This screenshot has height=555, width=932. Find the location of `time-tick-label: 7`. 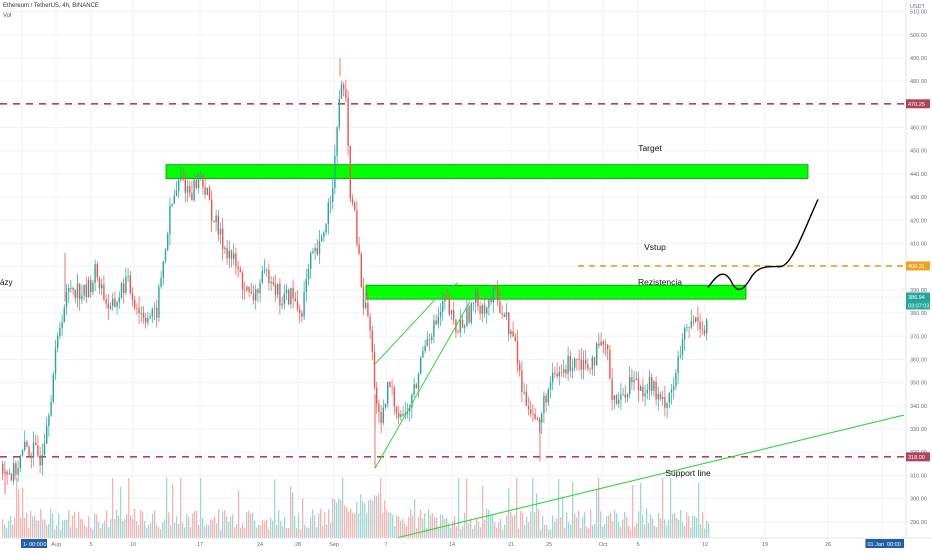

time-tick-label: 7 is located at coordinates (385, 545).